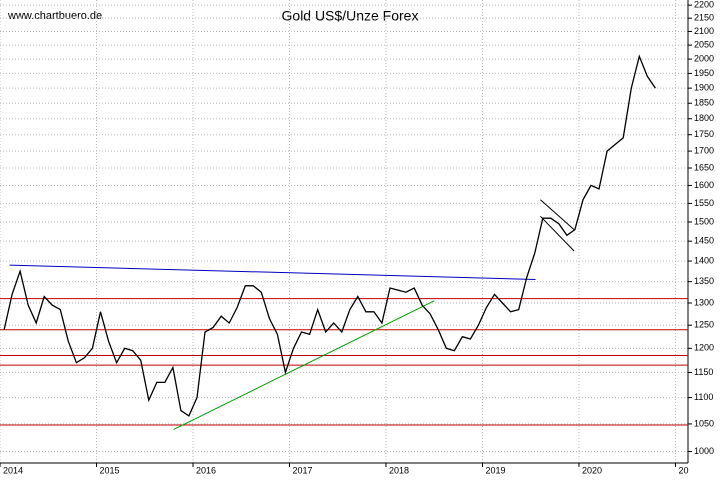 The image size is (723, 481). I want to click on y-tick-label: 1700, so click(704, 150).